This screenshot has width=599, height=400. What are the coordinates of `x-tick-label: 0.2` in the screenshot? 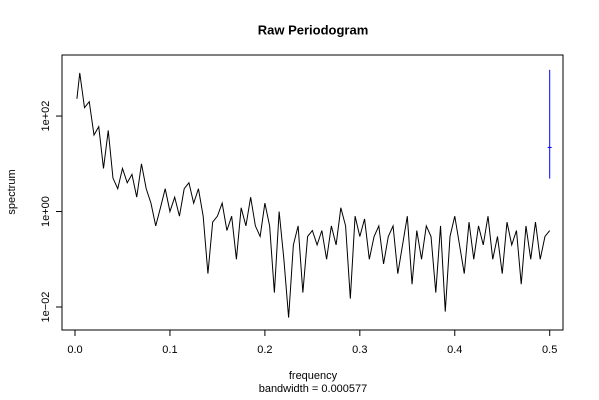 It's located at (264, 350).